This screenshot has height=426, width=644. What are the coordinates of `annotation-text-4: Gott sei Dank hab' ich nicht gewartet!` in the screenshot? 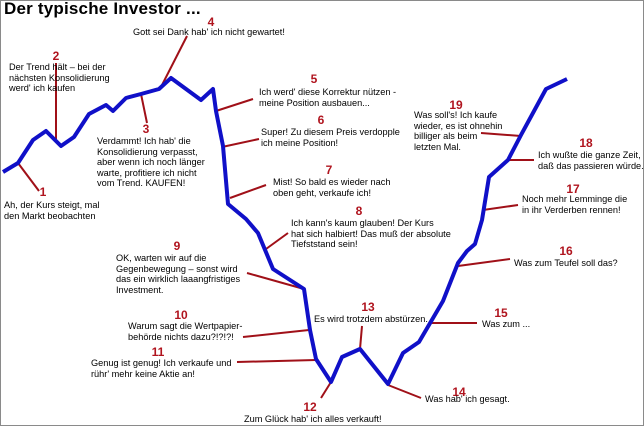 It's located at (209, 32).